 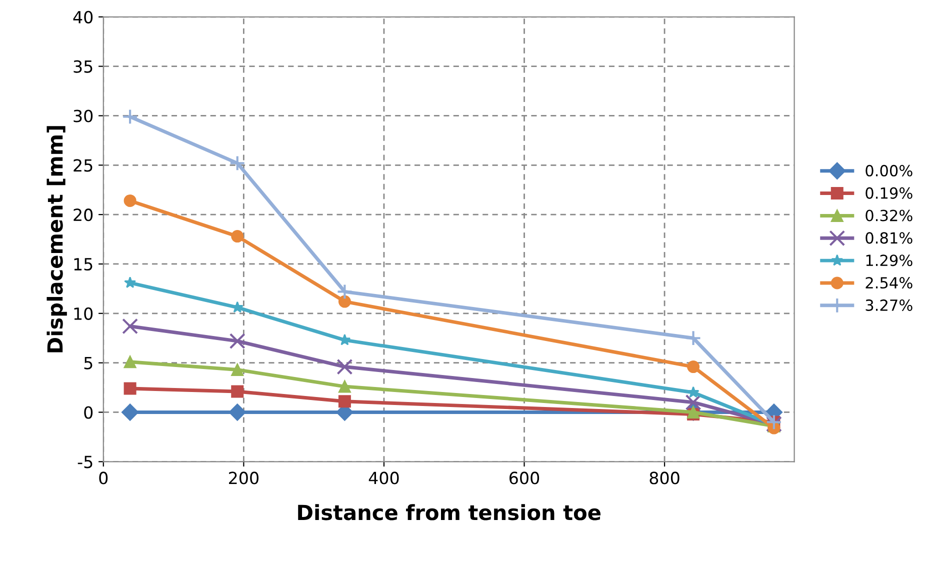 I want to click on x-tick-label: 200, so click(x=243, y=478).